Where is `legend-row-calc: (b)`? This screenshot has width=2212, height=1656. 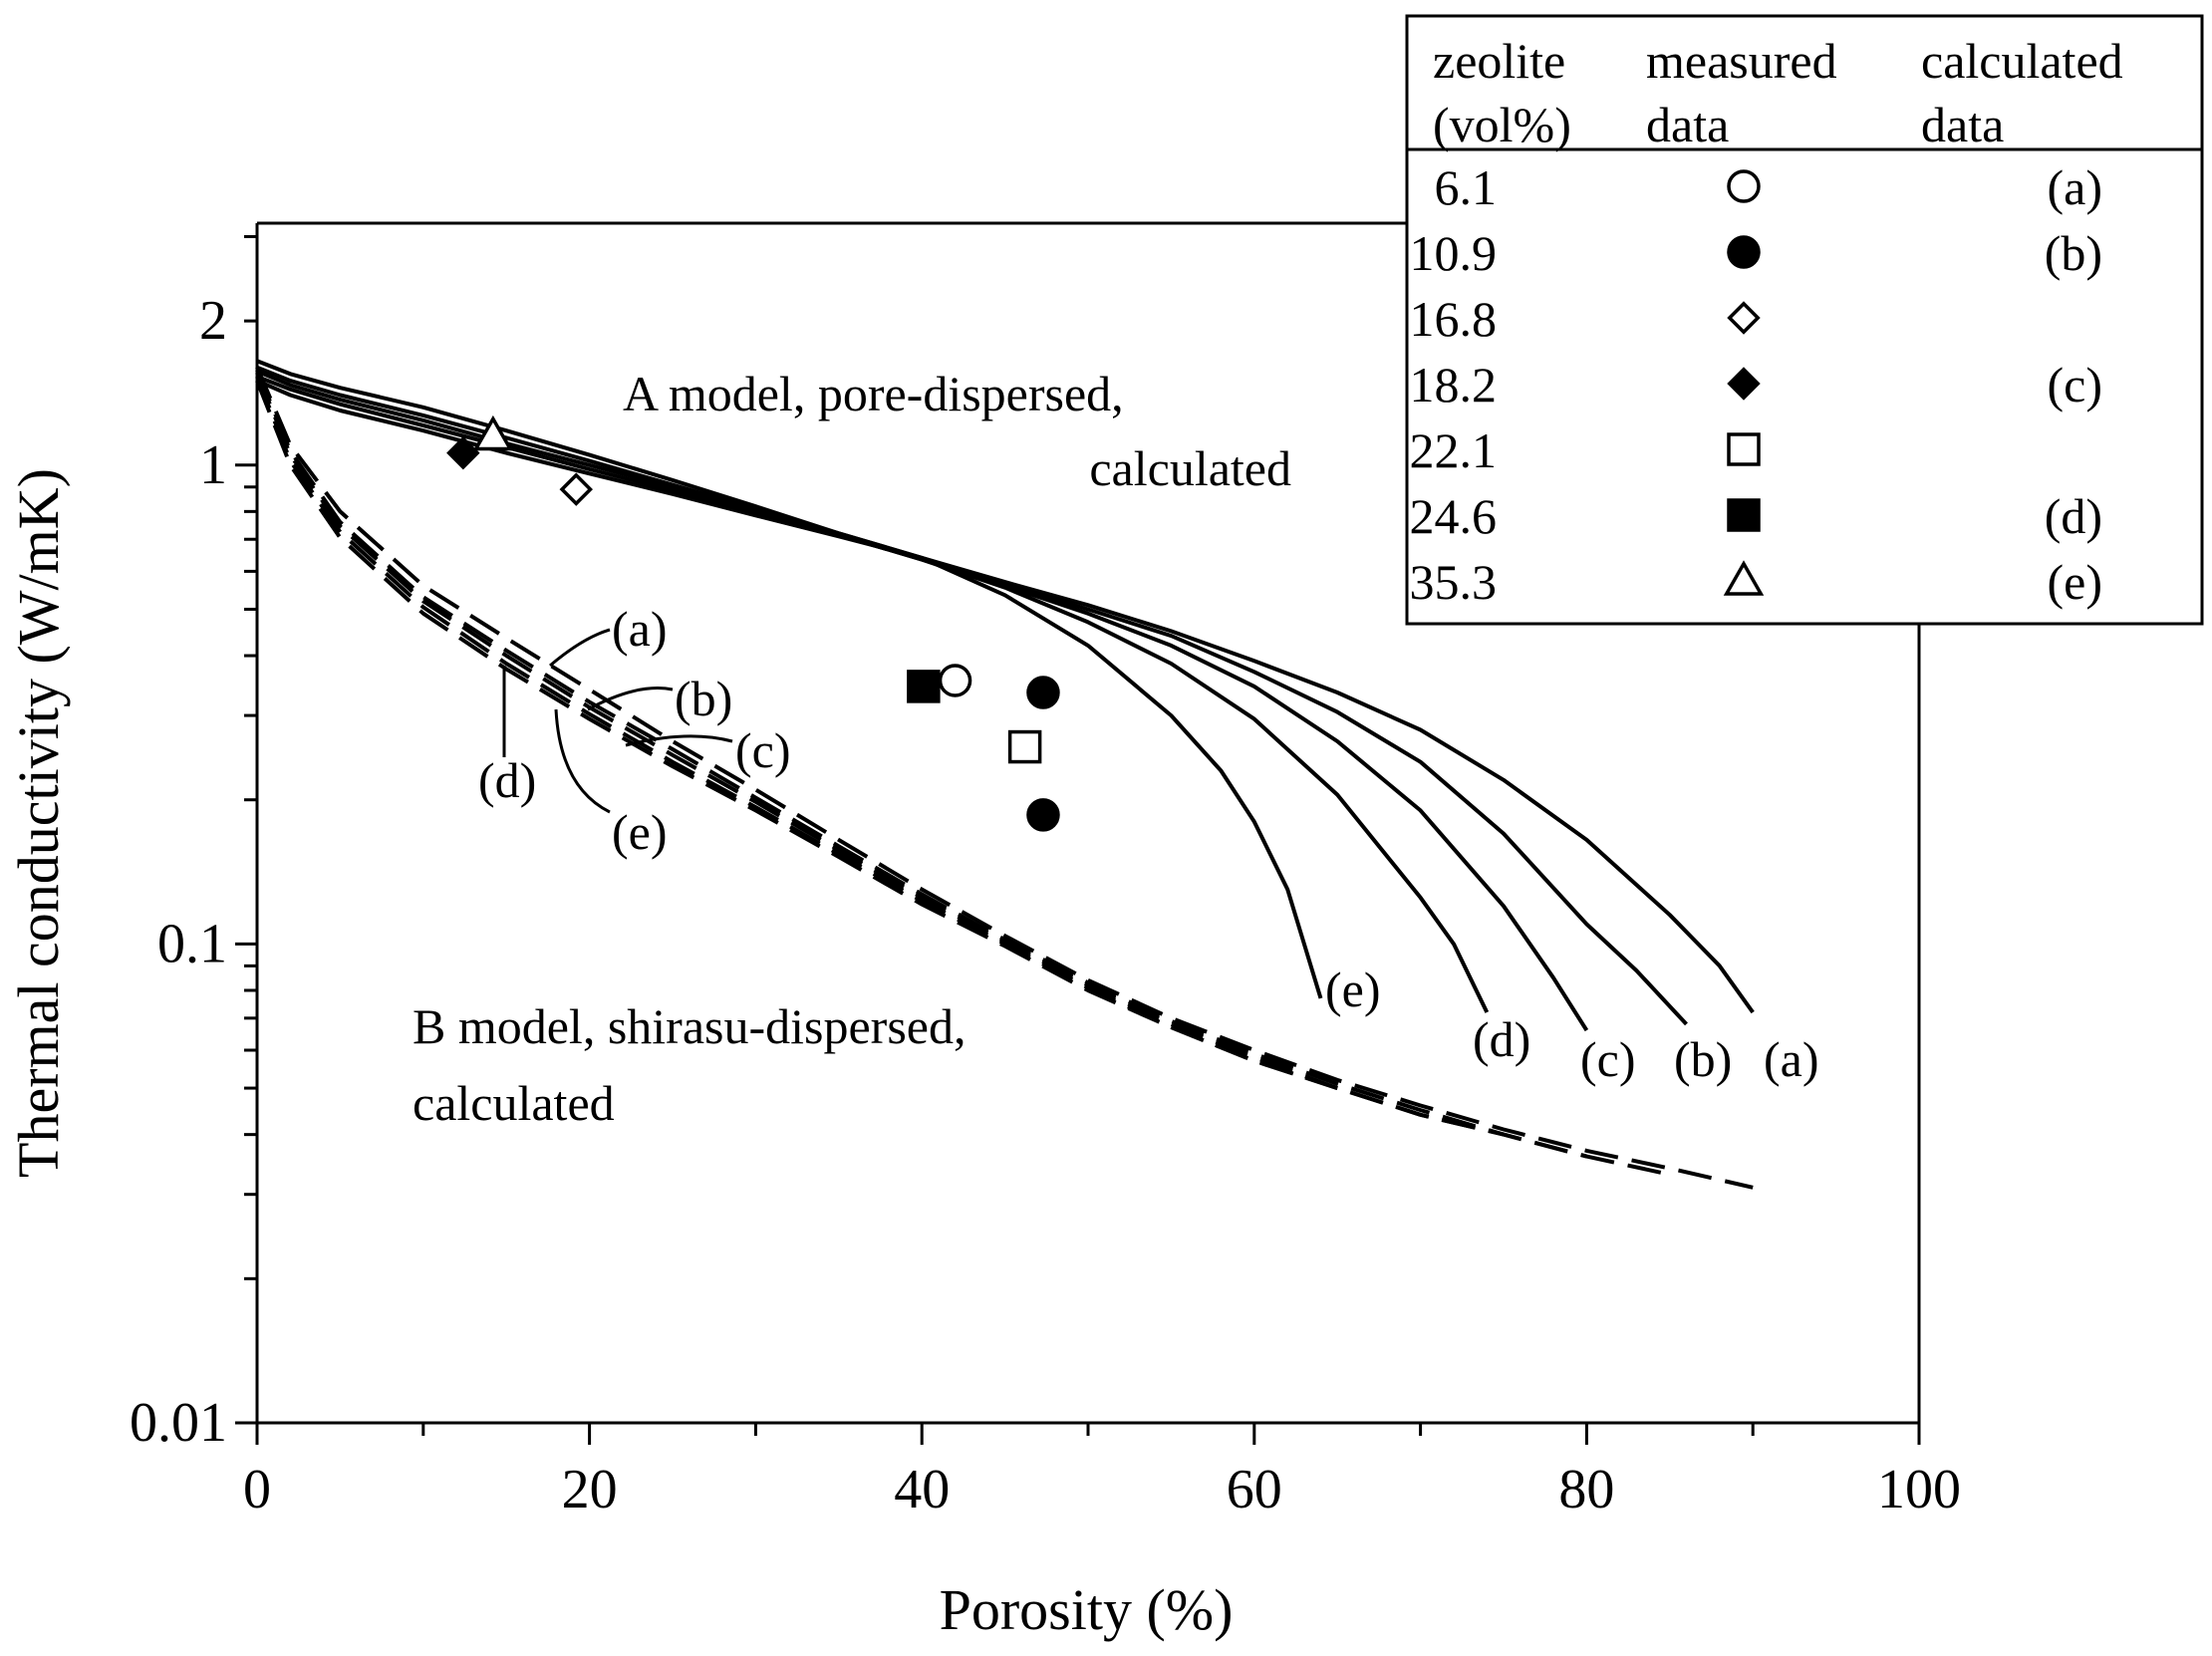 legend-row-calc: (b) is located at coordinates (2073, 253).